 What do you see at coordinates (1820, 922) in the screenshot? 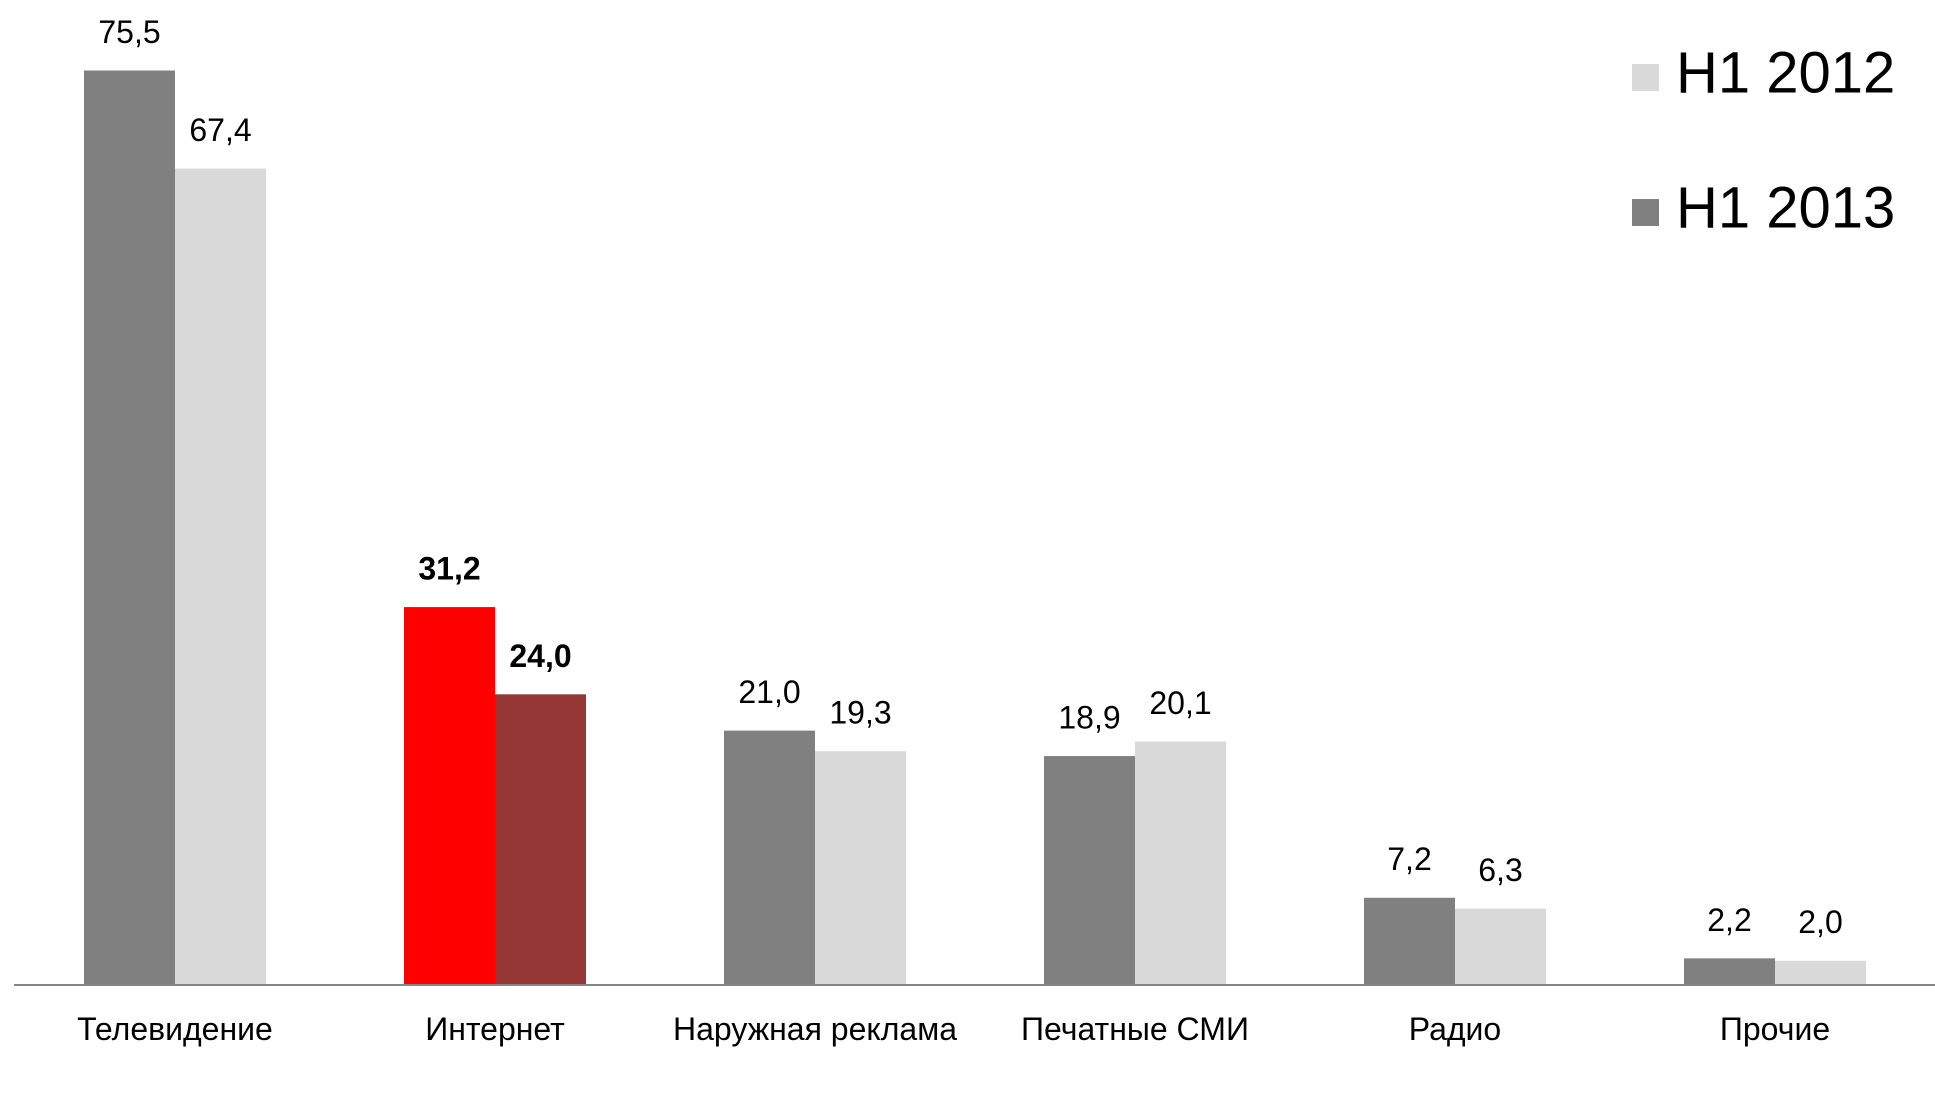
I see `value-label: 2,0` at bounding box center [1820, 922].